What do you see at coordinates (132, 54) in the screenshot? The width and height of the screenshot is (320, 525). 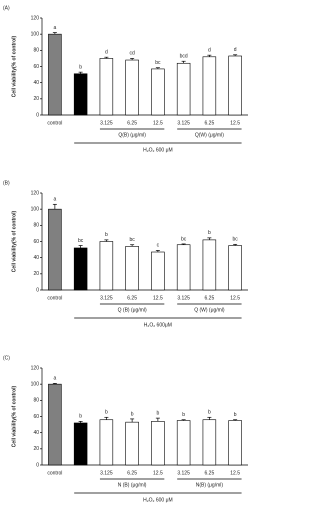 I see `significance-letter: cd` at bounding box center [132, 54].